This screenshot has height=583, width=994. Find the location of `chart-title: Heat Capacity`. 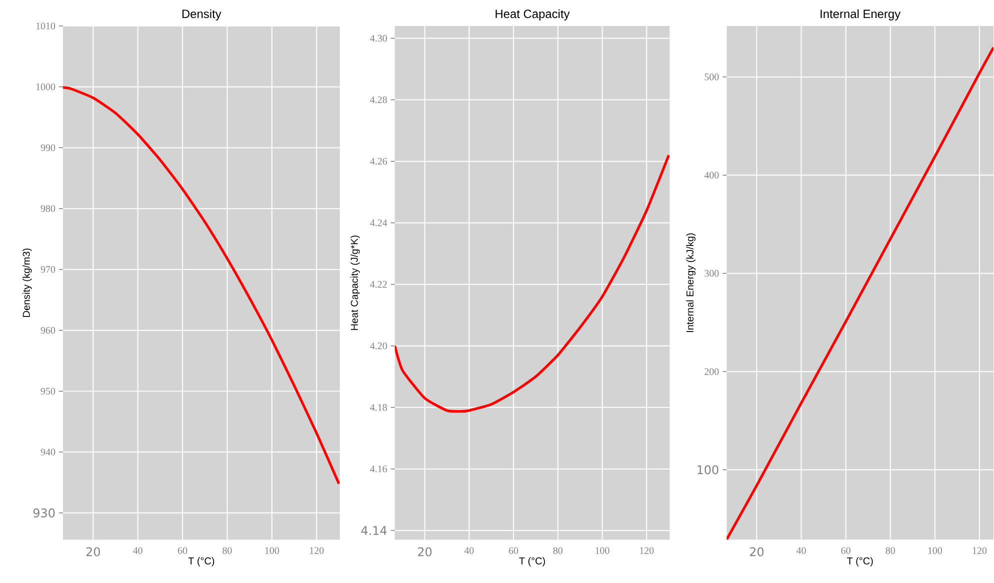

chart-title: Heat Capacity is located at coordinates (533, 15).